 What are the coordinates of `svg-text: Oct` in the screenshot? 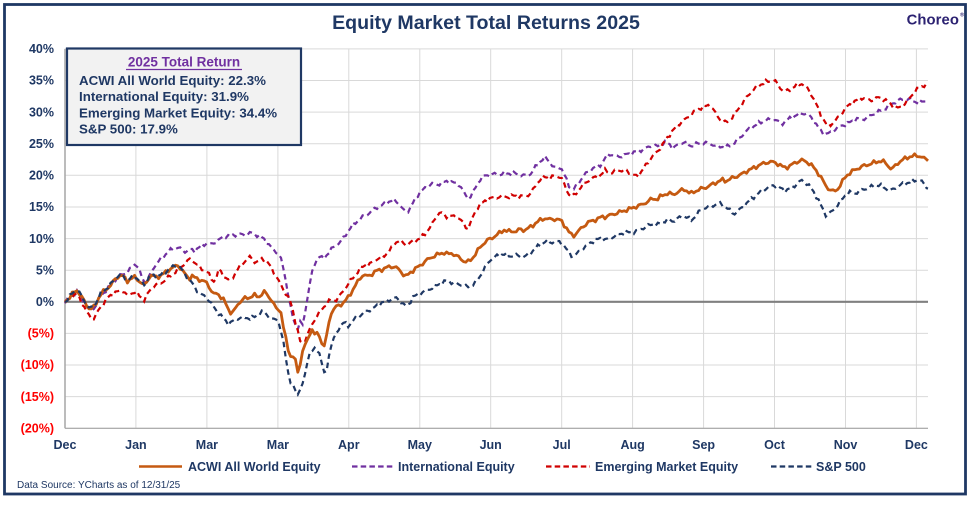 It's located at (775, 445).